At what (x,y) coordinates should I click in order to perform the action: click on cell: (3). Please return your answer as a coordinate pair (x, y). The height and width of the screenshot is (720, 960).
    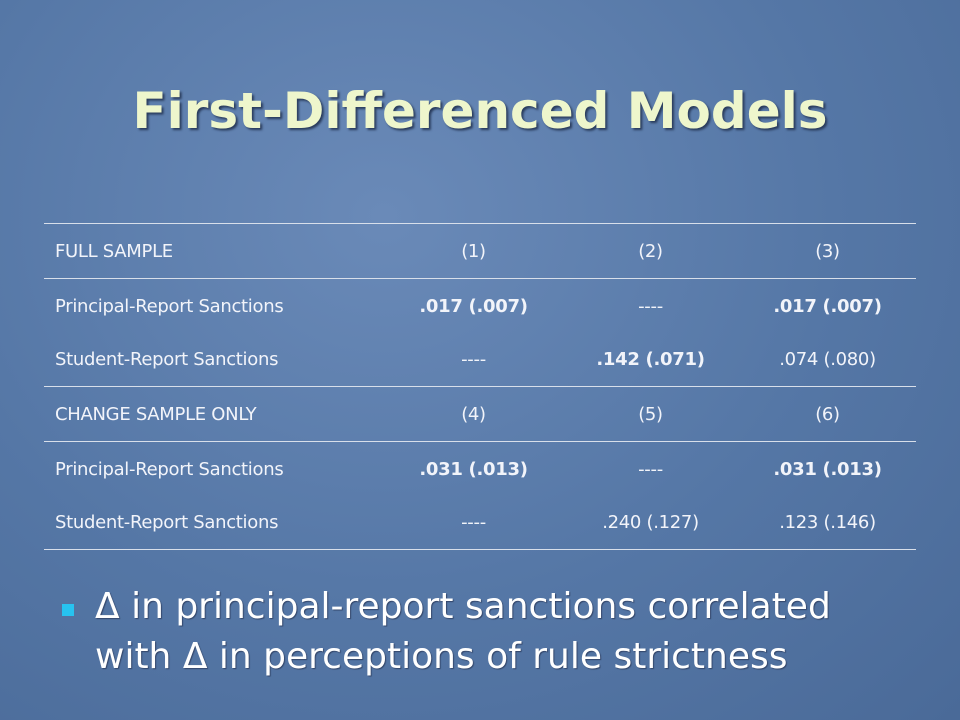
    Looking at the image, I should click on (827, 251).